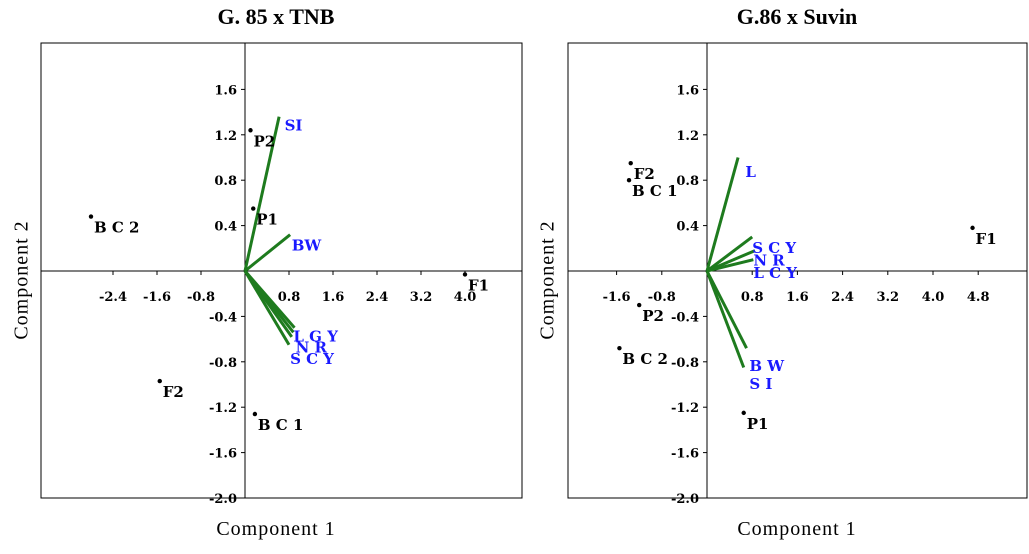  What do you see at coordinates (685, 499) in the screenshot?
I see `y-tick-label-right: -2.0` at bounding box center [685, 499].